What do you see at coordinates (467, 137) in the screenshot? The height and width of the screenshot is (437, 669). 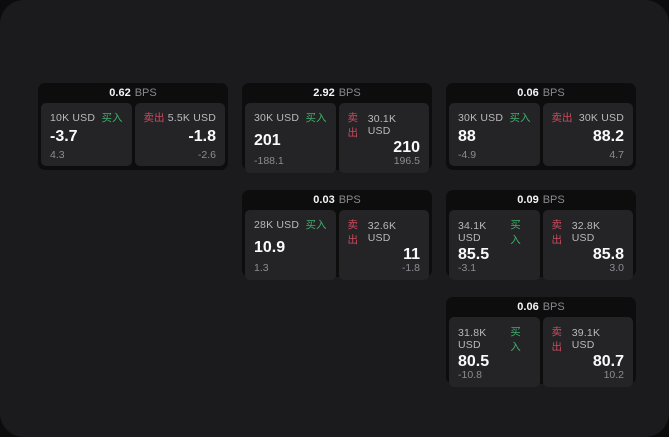 I see `buy-price: 88` at bounding box center [467, 137].